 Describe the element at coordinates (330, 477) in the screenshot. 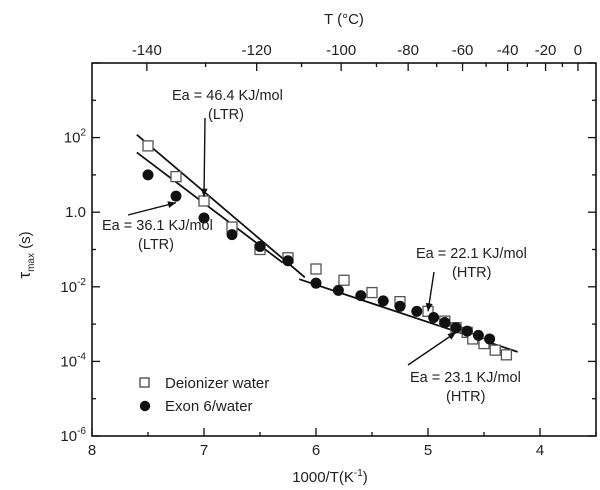

I see `x-axis-title: 1000/T(K-1)` at that location.